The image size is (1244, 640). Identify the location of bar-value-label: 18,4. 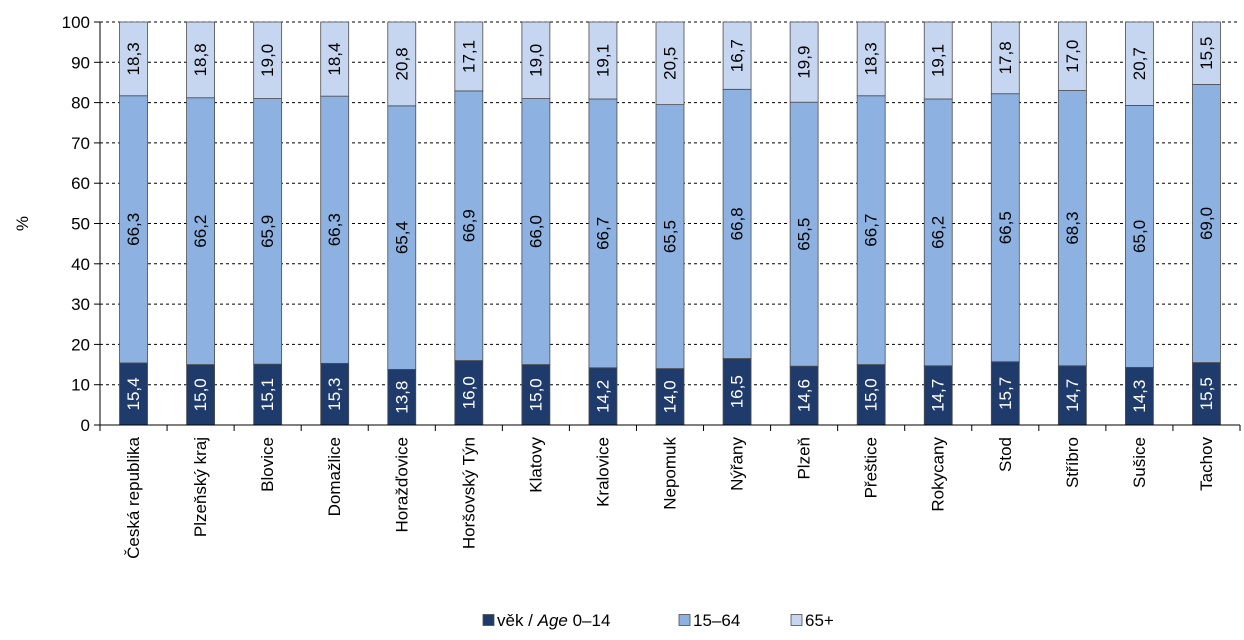
(334, 59).